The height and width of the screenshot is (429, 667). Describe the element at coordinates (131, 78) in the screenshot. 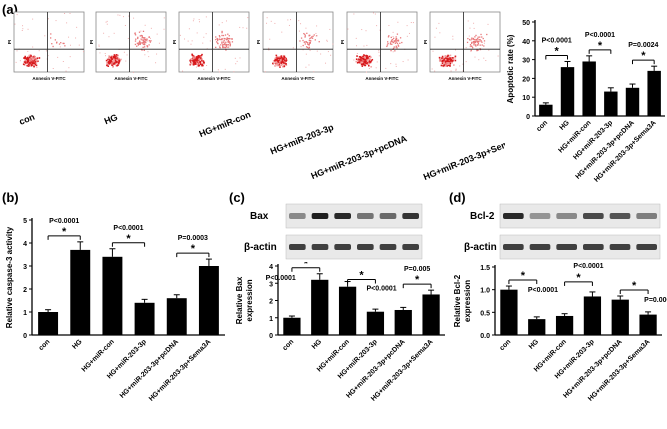

I see `flow-x-axis-label: Annexin V-FITC` at that location.